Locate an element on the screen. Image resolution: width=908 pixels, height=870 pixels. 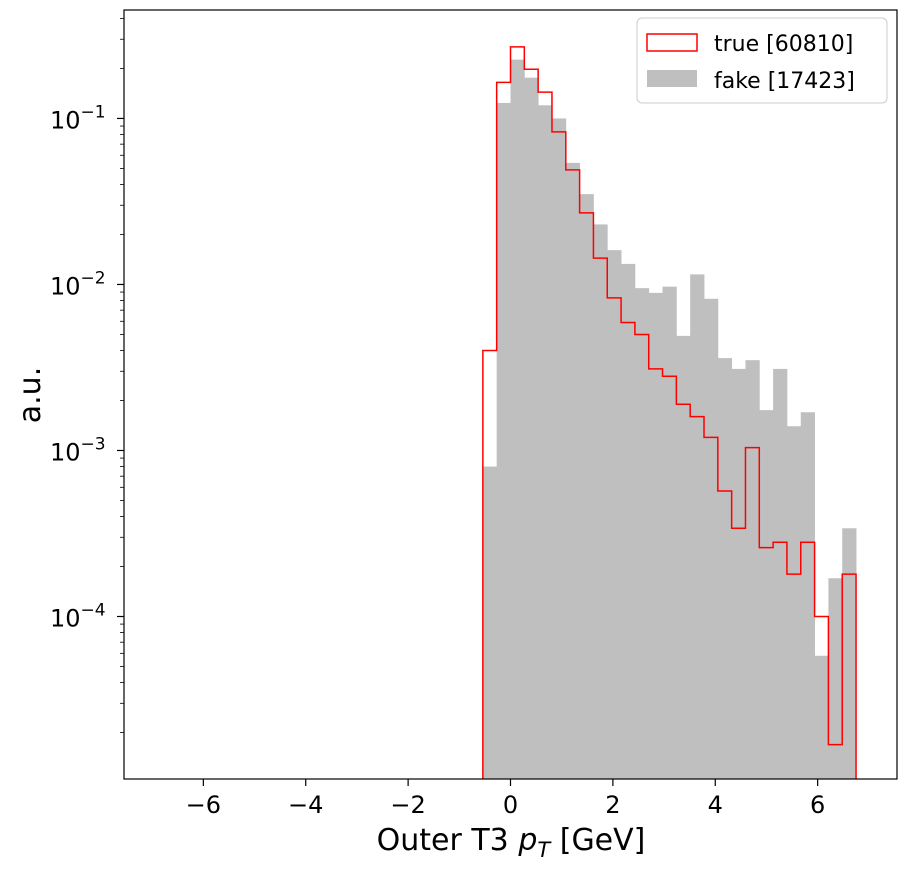
x-axis-ticks: −6 −4 −2 0 2 4 6 is located at coordinates (505, 799).